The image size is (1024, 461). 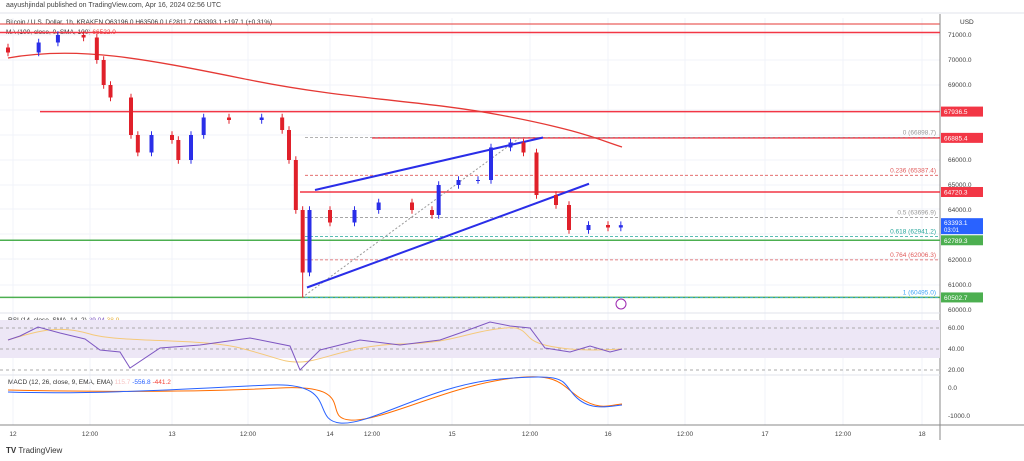 I want to click on x-tick-label: 13, so click(x=172, y=434).